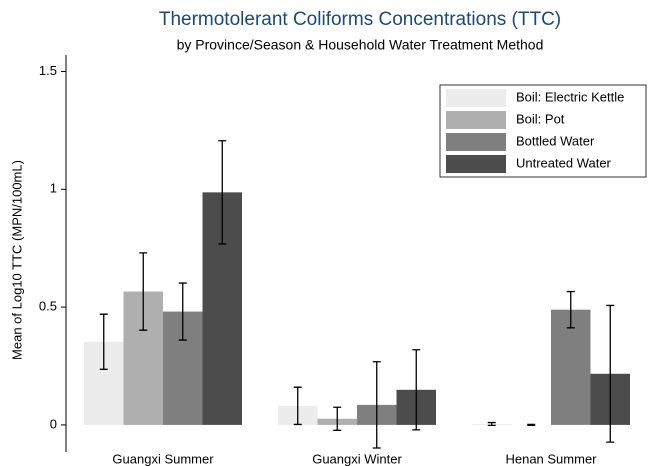  Describe the element at coordinates (53, 423) in the screenshot. I see `y-tick-label: 0` at that location.